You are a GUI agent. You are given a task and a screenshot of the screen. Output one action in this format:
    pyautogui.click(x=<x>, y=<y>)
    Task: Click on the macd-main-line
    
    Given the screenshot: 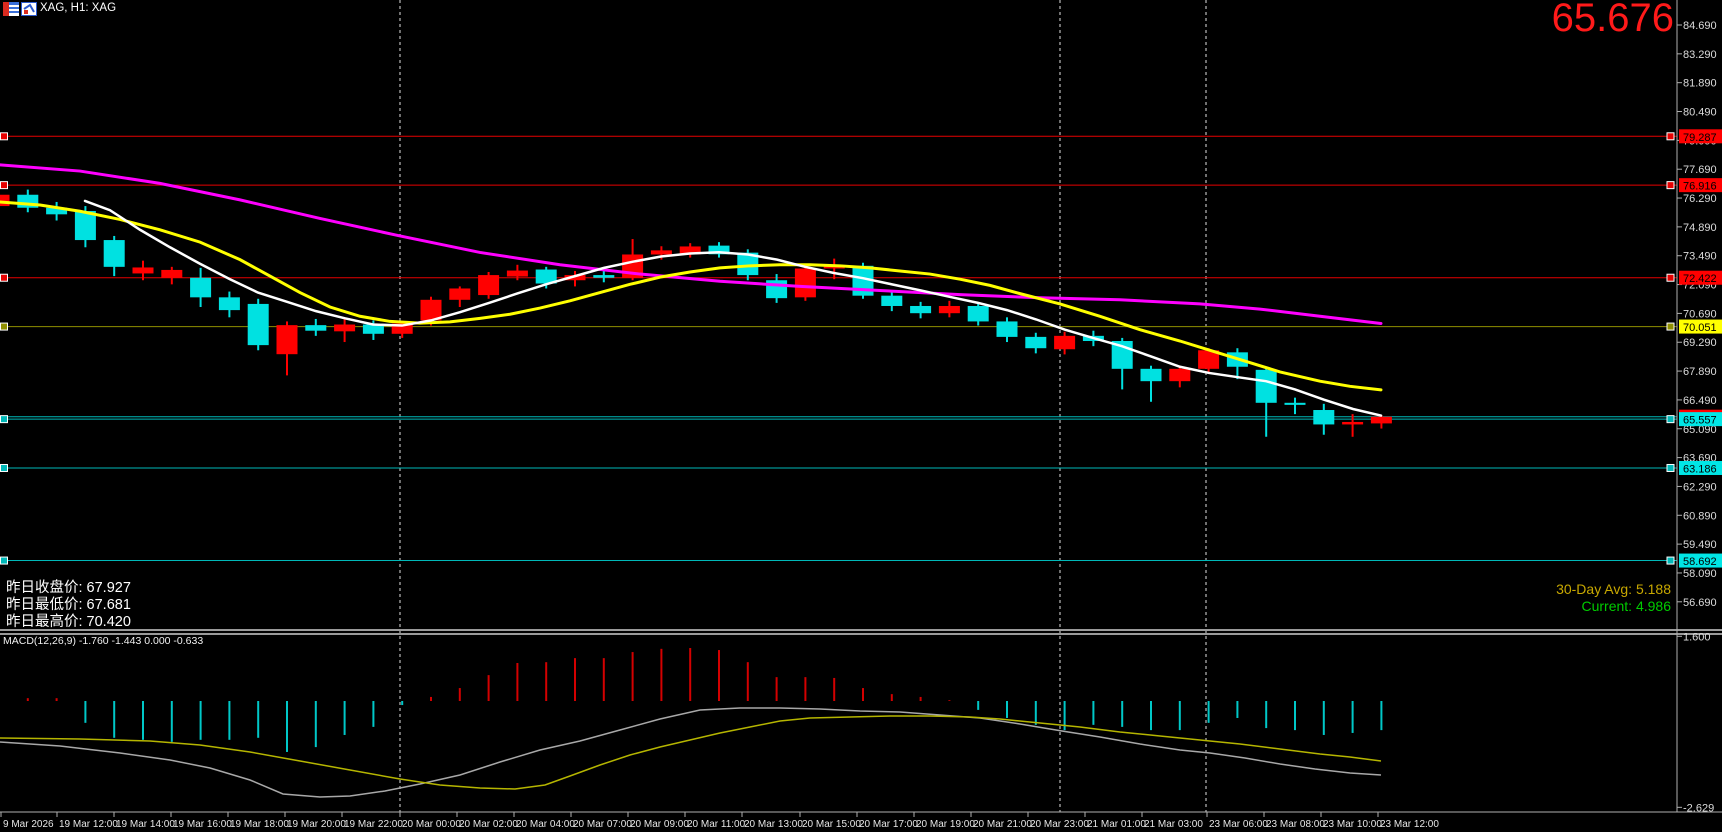 What is the action you would take?
    pyautogui.click(x=691, y=752)
    